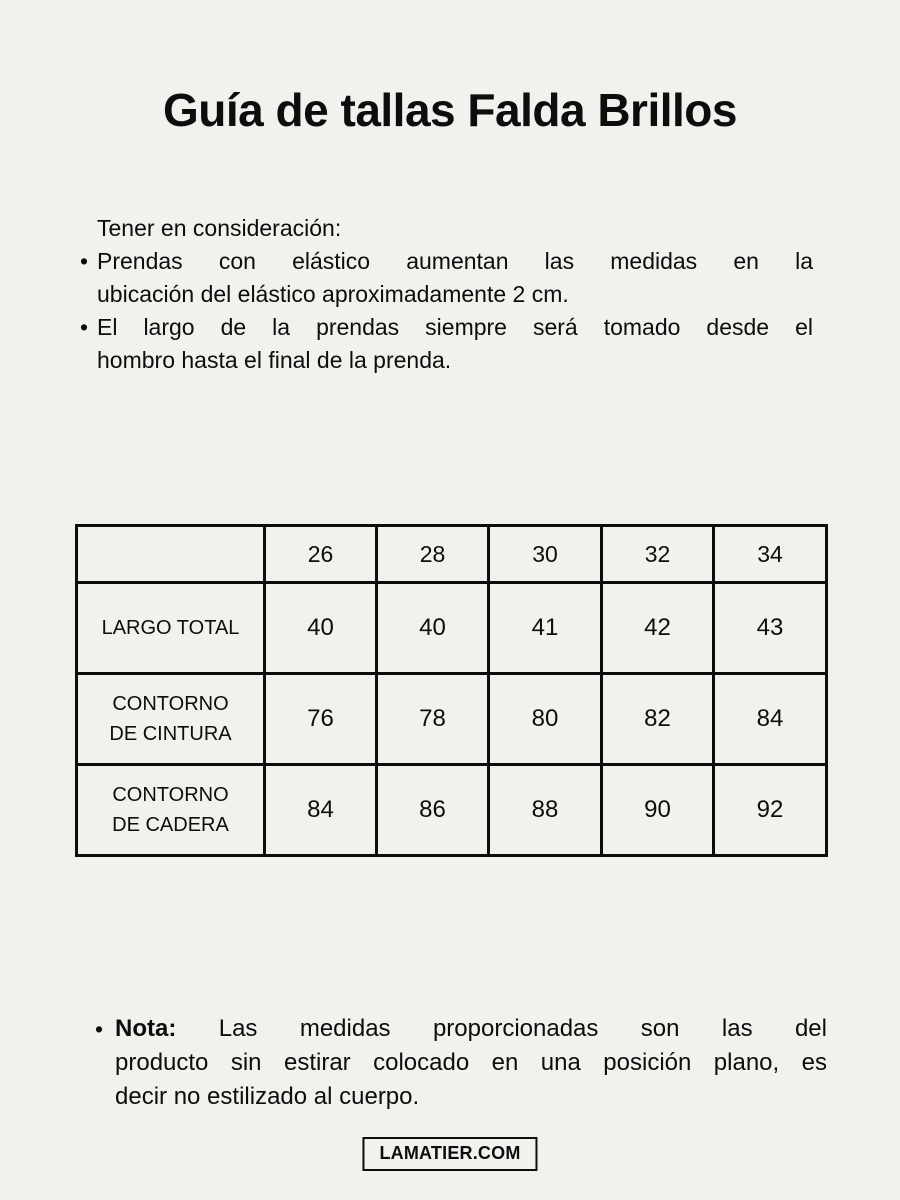  Describe the element at coordinates (432, 719) in the screenshot. I see `size-value: 78` at that location.